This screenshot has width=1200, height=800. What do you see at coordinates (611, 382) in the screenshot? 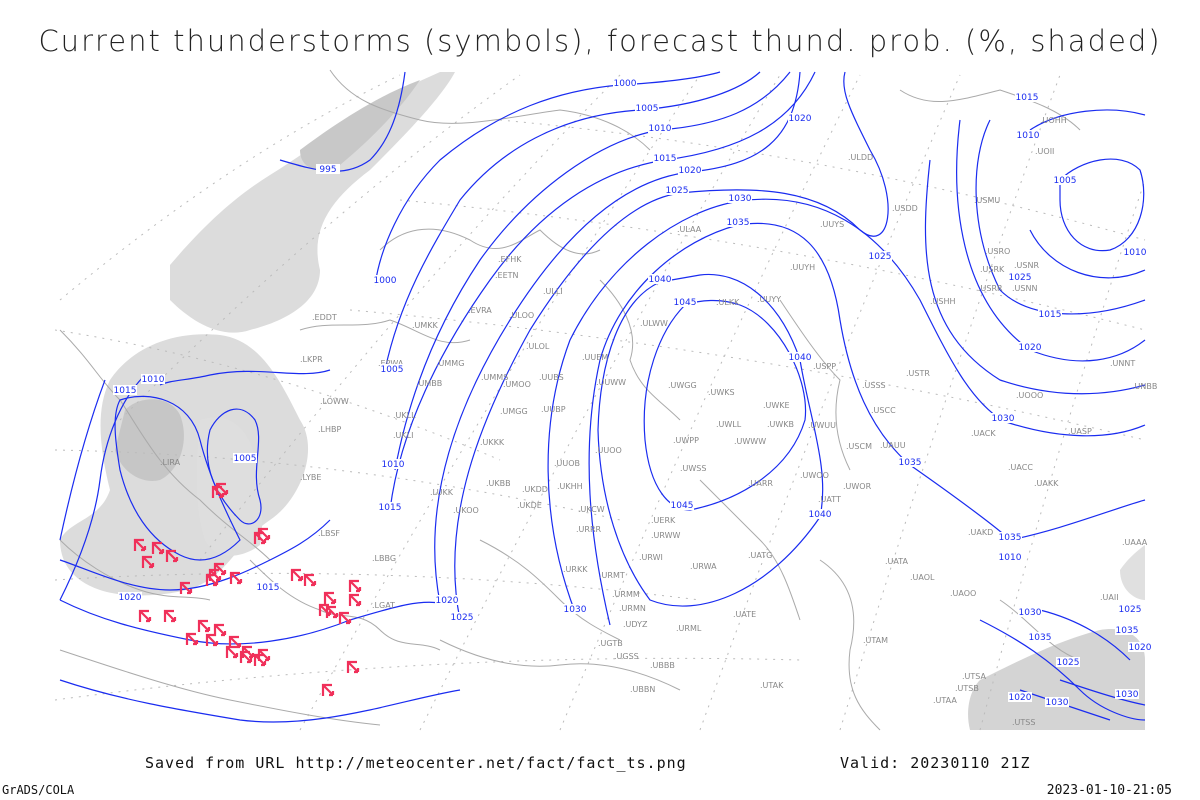
I see `station-label: .UUWW` at bounding box center [611, 382].